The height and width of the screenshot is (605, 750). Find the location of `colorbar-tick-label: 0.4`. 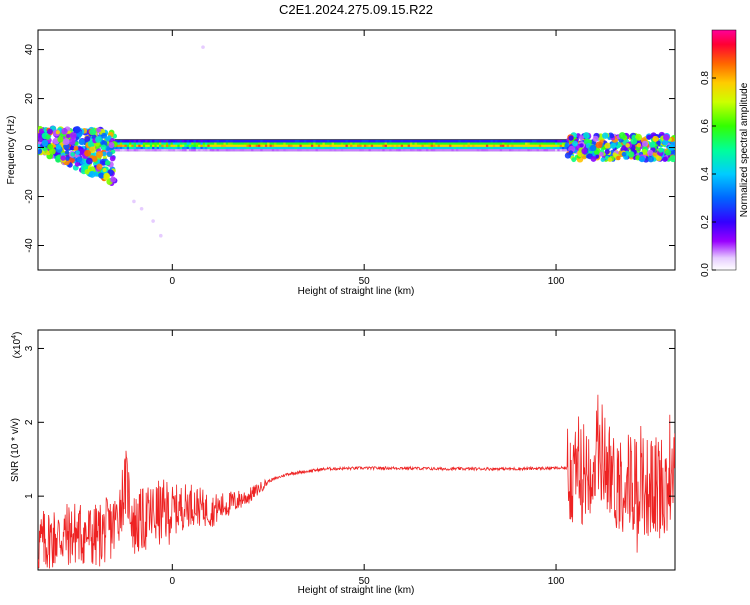

colorbar-tick-label: 0.4 is located at coordinates (705, 174).